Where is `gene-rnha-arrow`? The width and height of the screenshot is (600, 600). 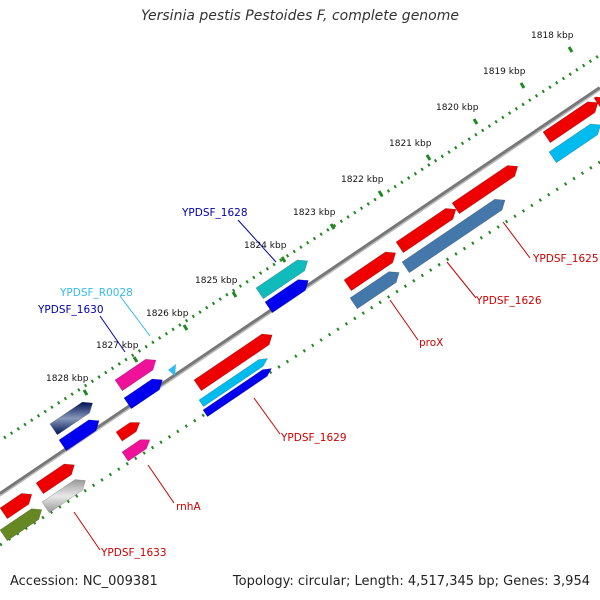
gene-rnha-arrow is located at coordinates (136, 450).